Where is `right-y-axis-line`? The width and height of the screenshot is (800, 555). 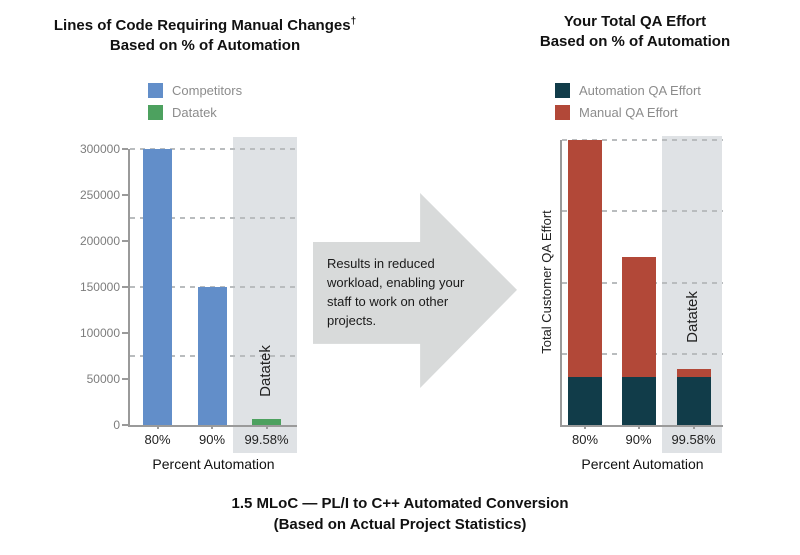 right-y-axis-line is located at coordinates (561, 282).